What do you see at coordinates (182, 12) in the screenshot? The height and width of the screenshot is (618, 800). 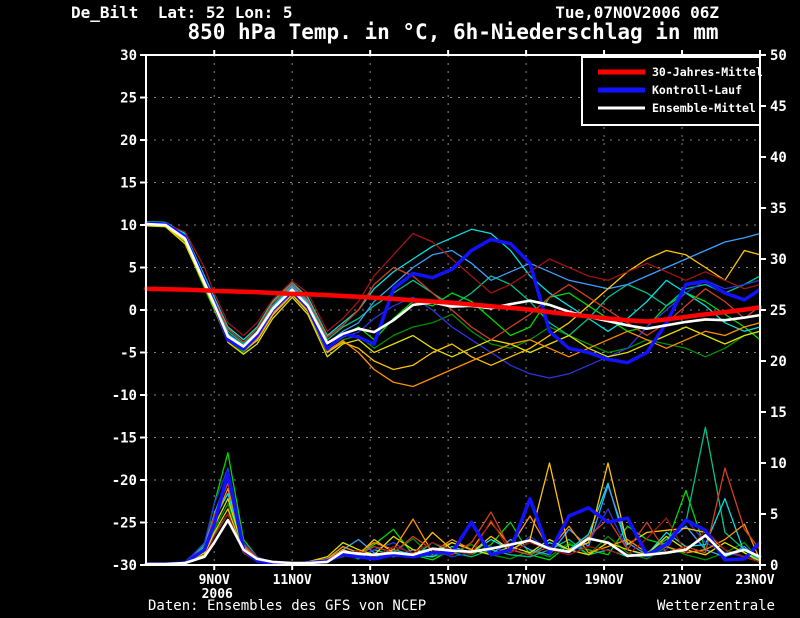 I see `station-label: De_Bilt Lat: 52 Lon: 5` at bounding box center [182, 12].